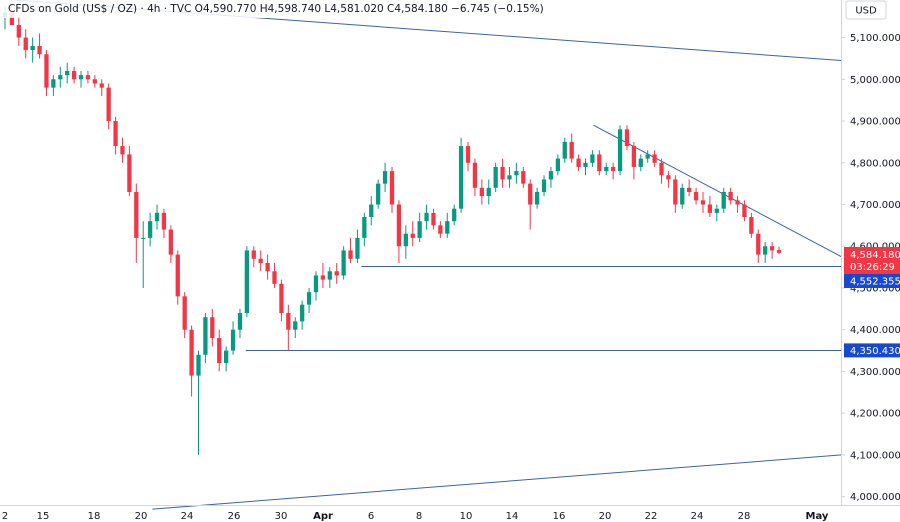 This screenshot has height=522, width=900. Describe the element at coordinates (450, 513) in the screenshot. I see `time-axis: 2 15 18 20 24 26 30 Apr 6 8 10 14 16 20 22 24 28 May` at that location.